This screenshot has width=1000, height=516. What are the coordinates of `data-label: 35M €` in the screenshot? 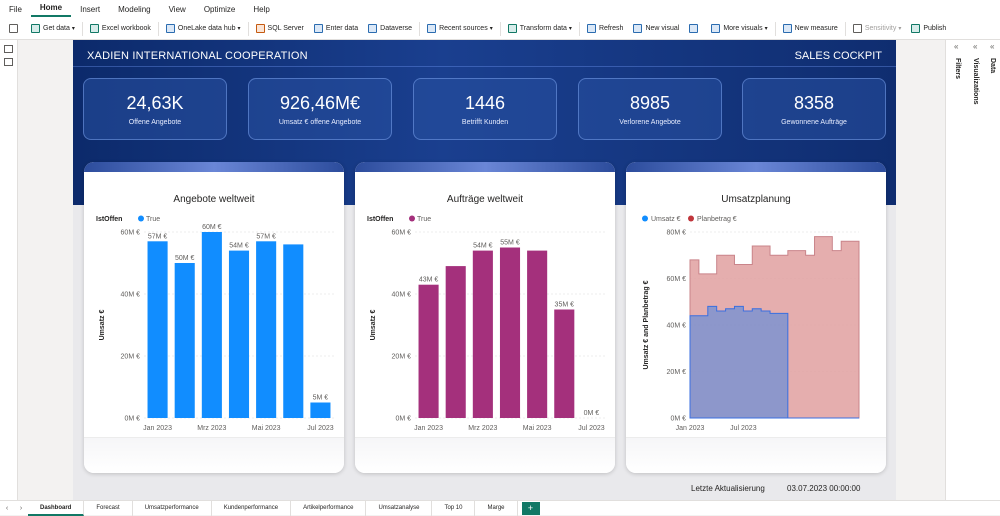 It's located at (565, 305).